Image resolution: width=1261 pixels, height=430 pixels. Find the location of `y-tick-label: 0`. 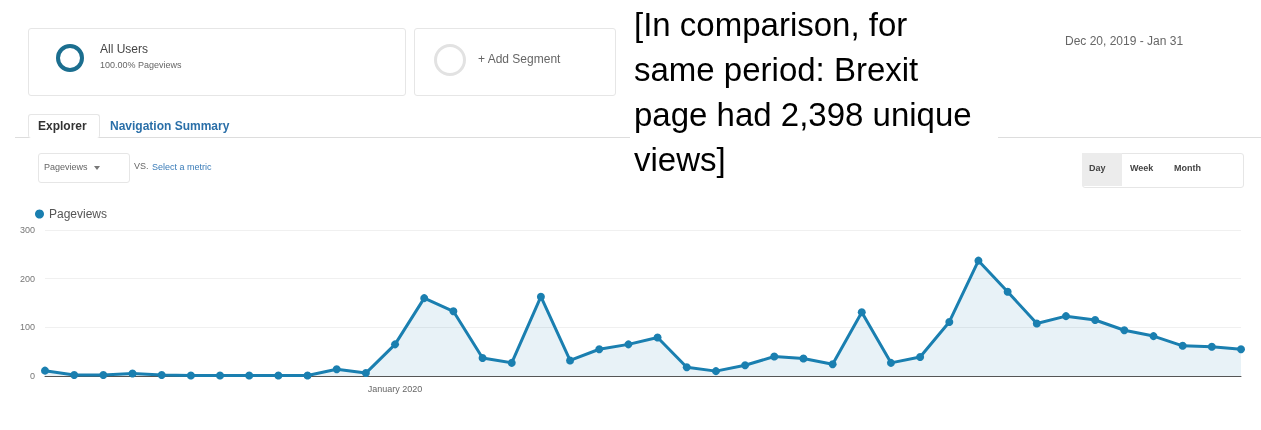

y-tick-label: 0 is located at coordinates (32, 376).